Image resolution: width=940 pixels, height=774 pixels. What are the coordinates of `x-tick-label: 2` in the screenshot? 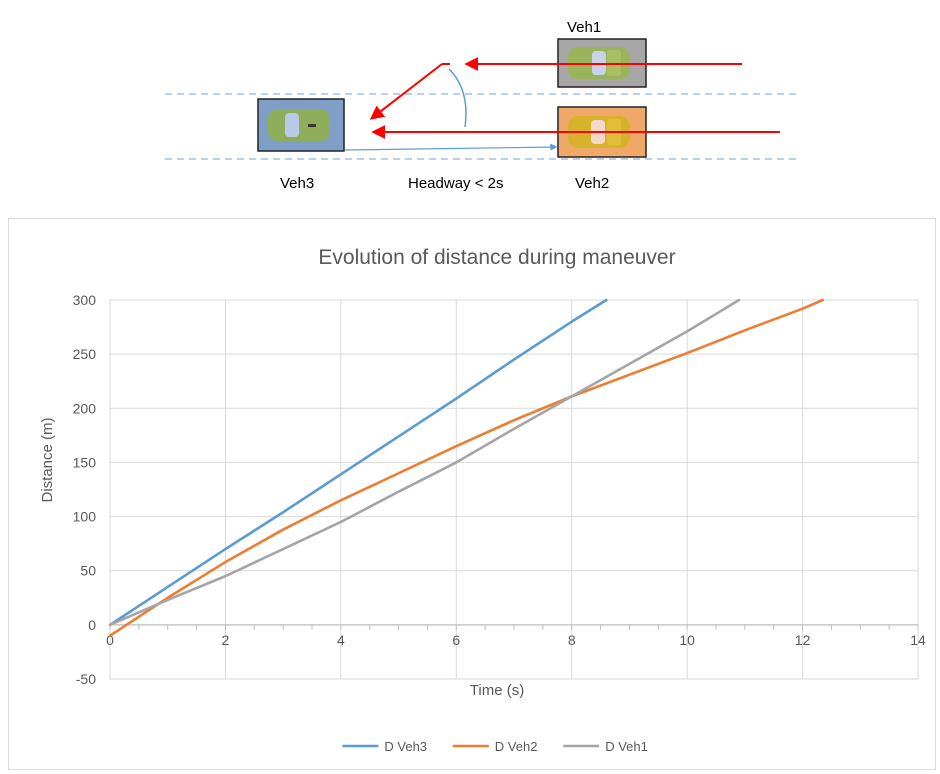 It's located at (226, 640).